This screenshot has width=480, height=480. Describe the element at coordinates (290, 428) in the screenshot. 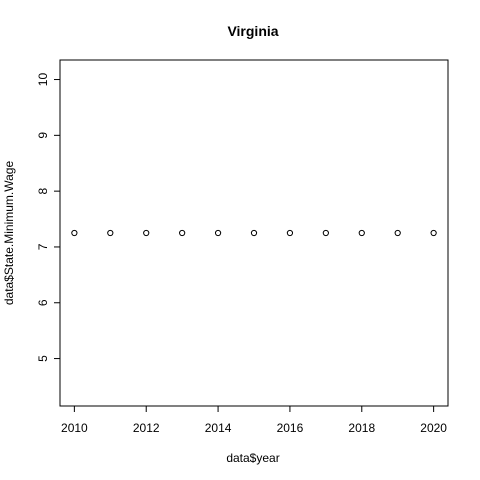

I see `x-tick-label: 2016` at that location.